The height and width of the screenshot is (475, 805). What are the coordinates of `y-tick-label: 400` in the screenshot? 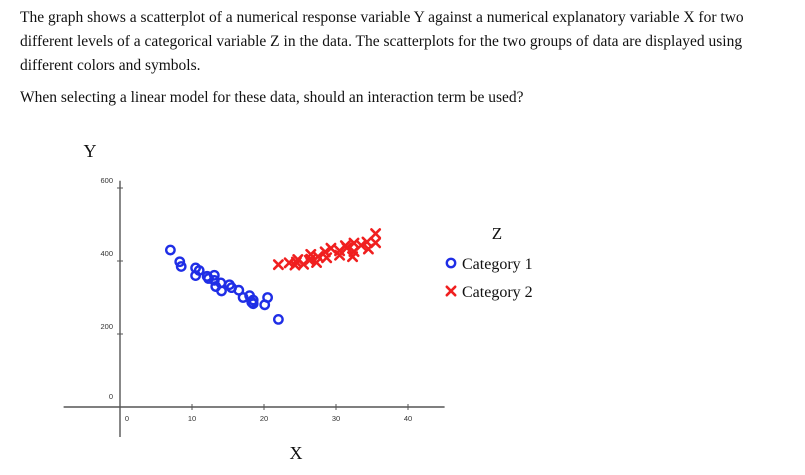 It's located at (106, 253).